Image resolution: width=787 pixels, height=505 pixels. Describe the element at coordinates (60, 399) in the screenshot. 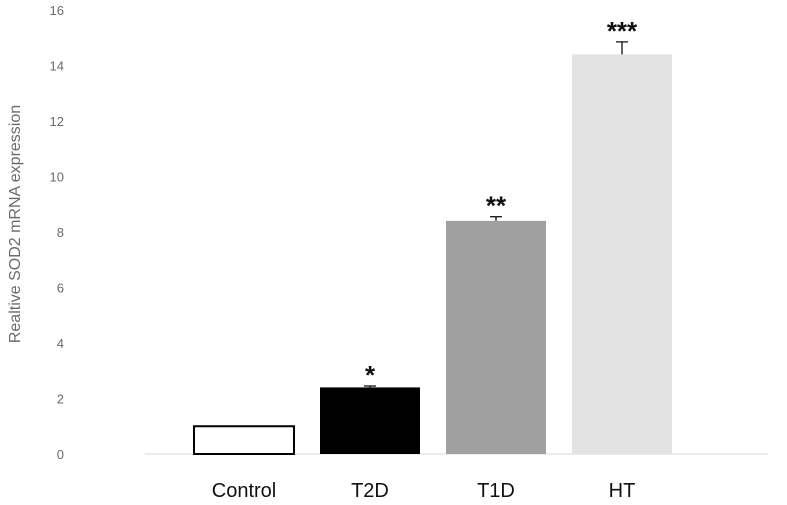

I see `y-tick-label: 2` at that location.